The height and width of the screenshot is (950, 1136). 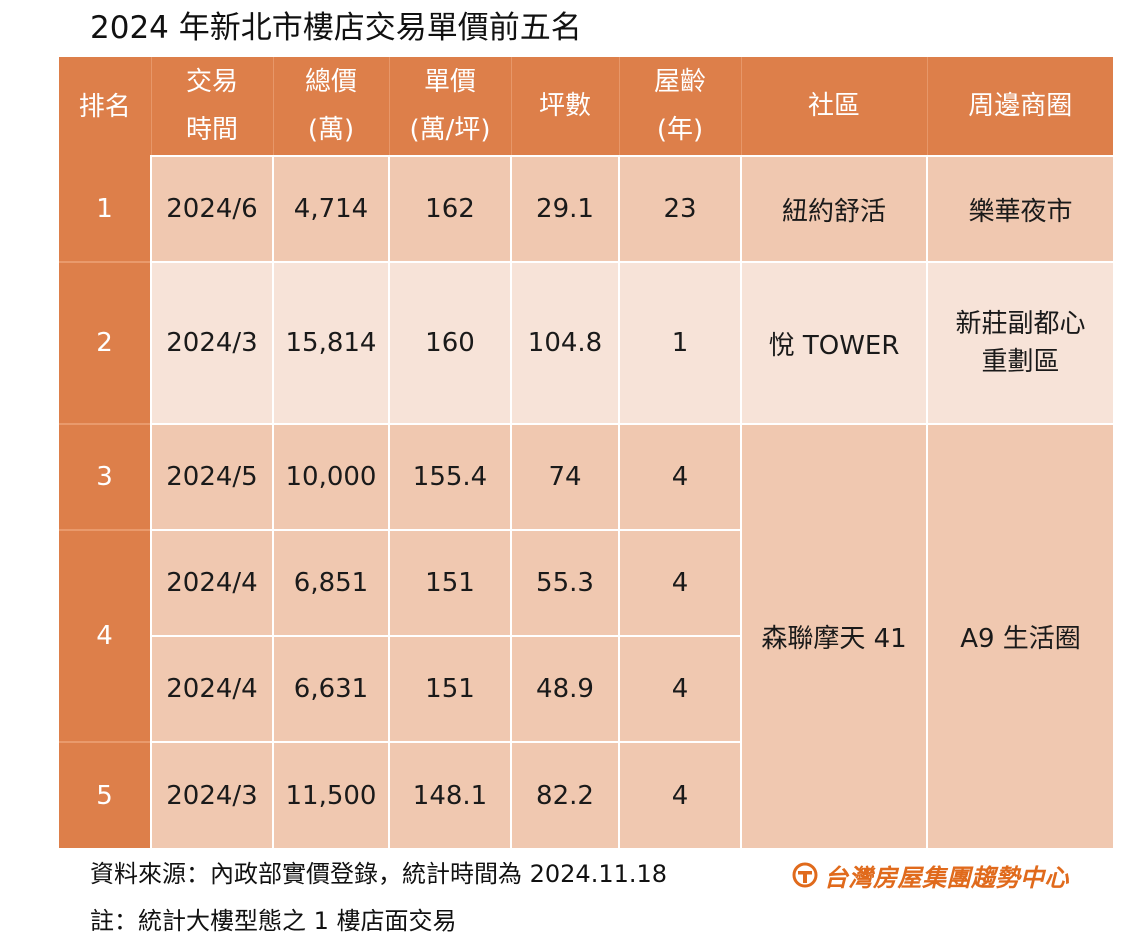 What do you see at coordinates (1020, 362) in the screenshot?
I see `district-line2: 重劃區` at bounding box center [1020, 362].